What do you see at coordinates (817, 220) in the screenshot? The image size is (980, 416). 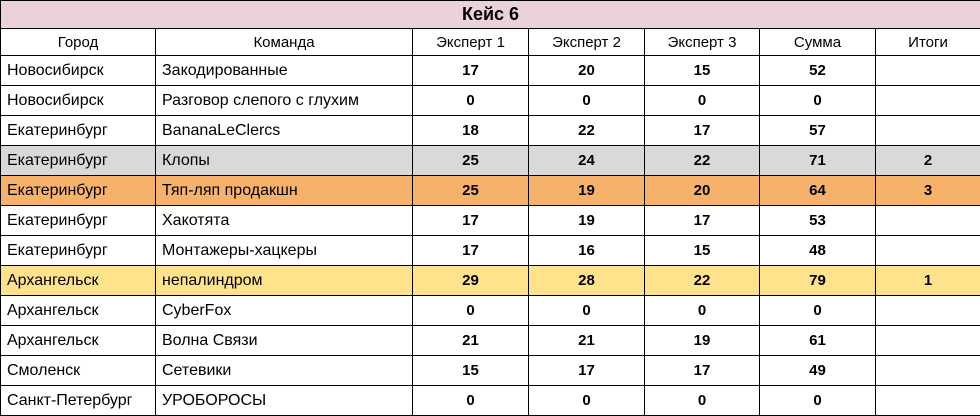 I see `sum-cell: 53` at bounding box center [817, 220].